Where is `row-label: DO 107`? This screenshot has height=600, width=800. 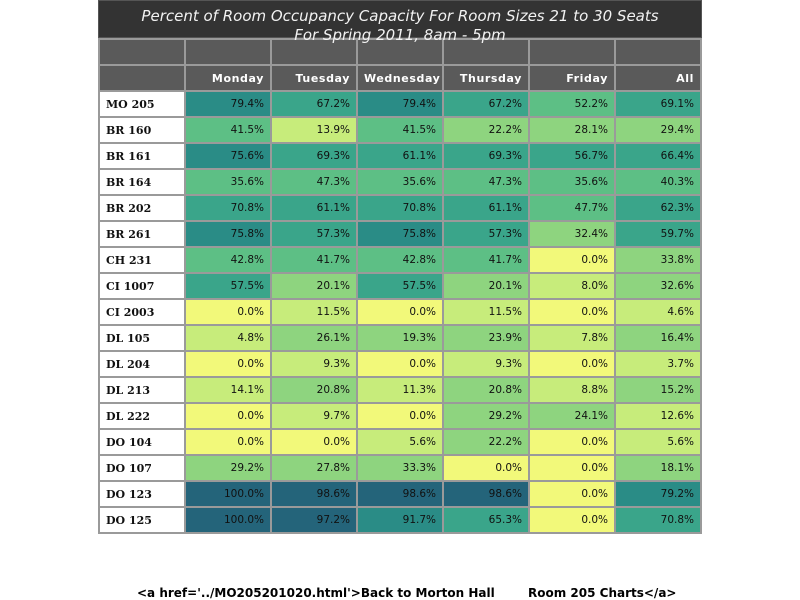
row-label: DO 107 is located at coordinates (142, 468).